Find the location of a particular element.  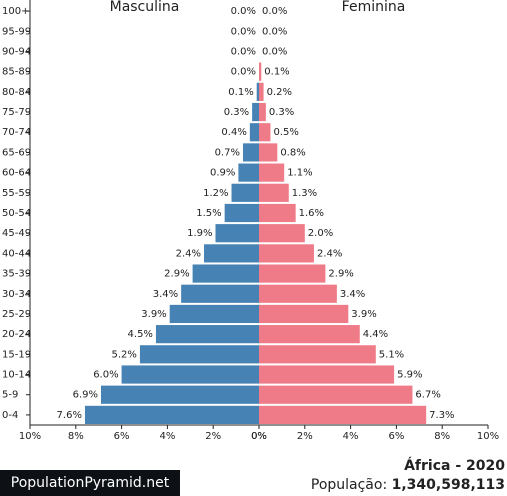

y-tick-label: 25-29 is located at coordinates (16, 314).